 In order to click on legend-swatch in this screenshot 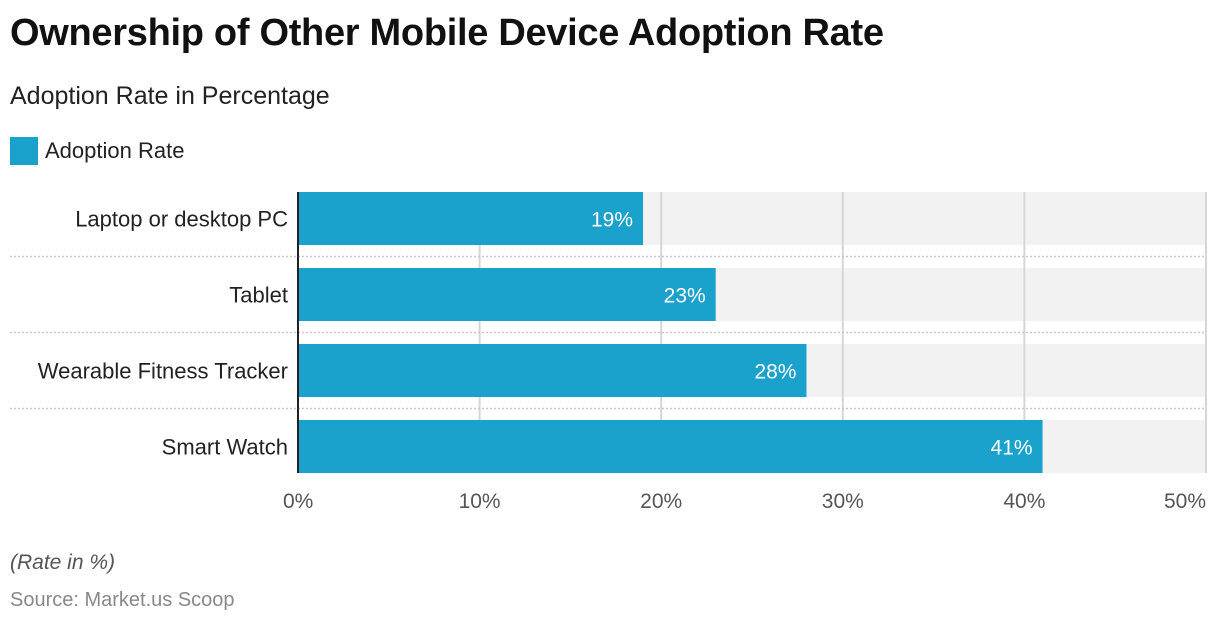, I will do `click(24, 151)`.